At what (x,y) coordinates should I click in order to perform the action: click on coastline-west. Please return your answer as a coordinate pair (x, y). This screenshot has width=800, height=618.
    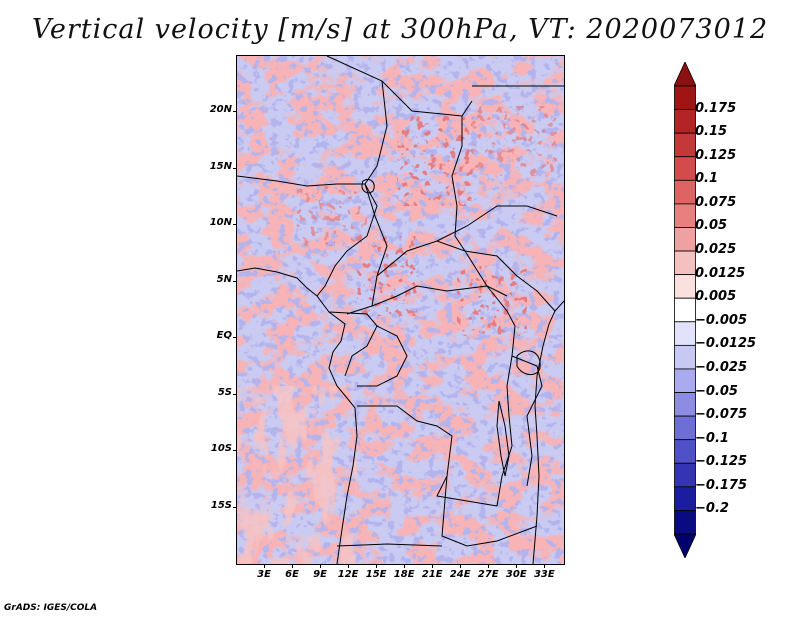
    Looking at the image, I should click on (297, 415).